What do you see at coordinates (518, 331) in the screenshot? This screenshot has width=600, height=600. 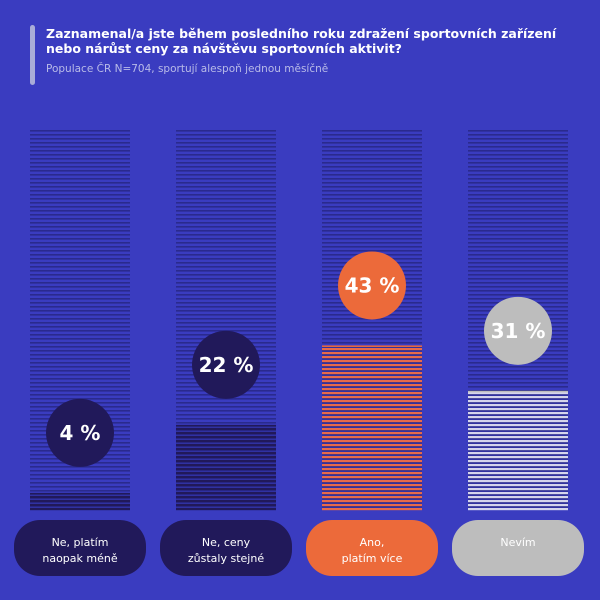 I see `data-label: 31 %` at bounding box center [518, 331].